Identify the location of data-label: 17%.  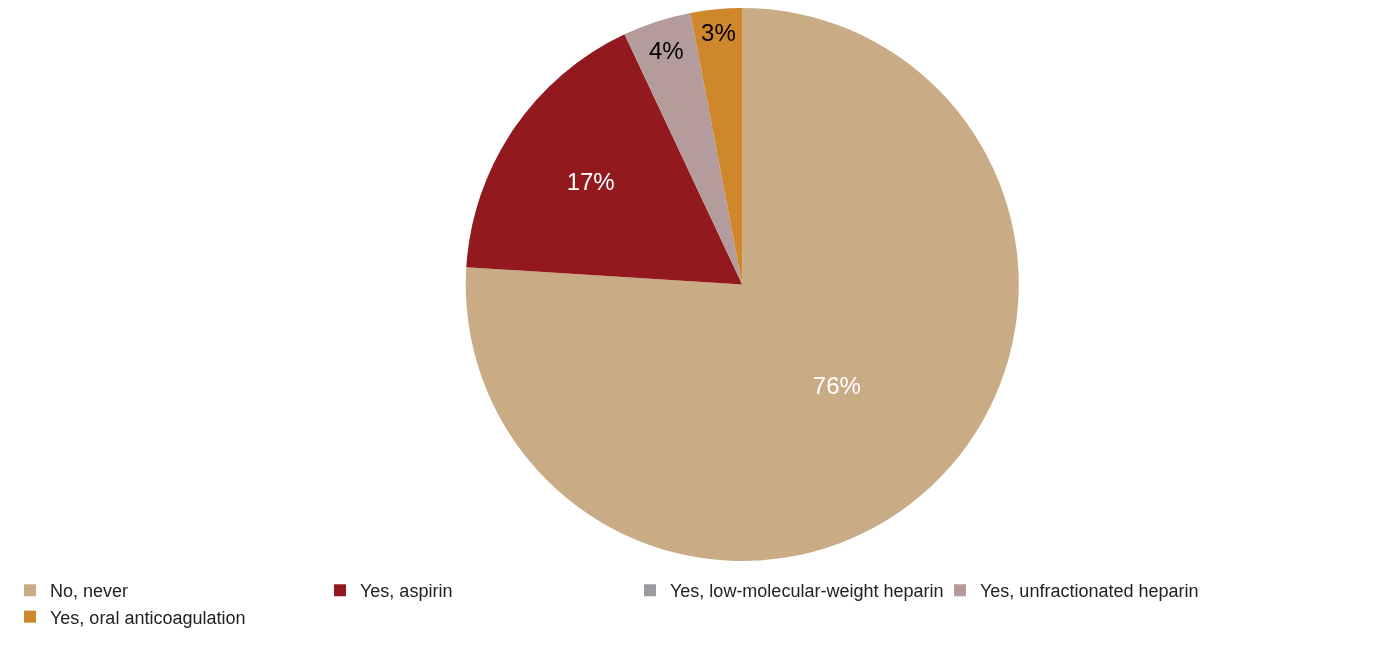
(590, 182).